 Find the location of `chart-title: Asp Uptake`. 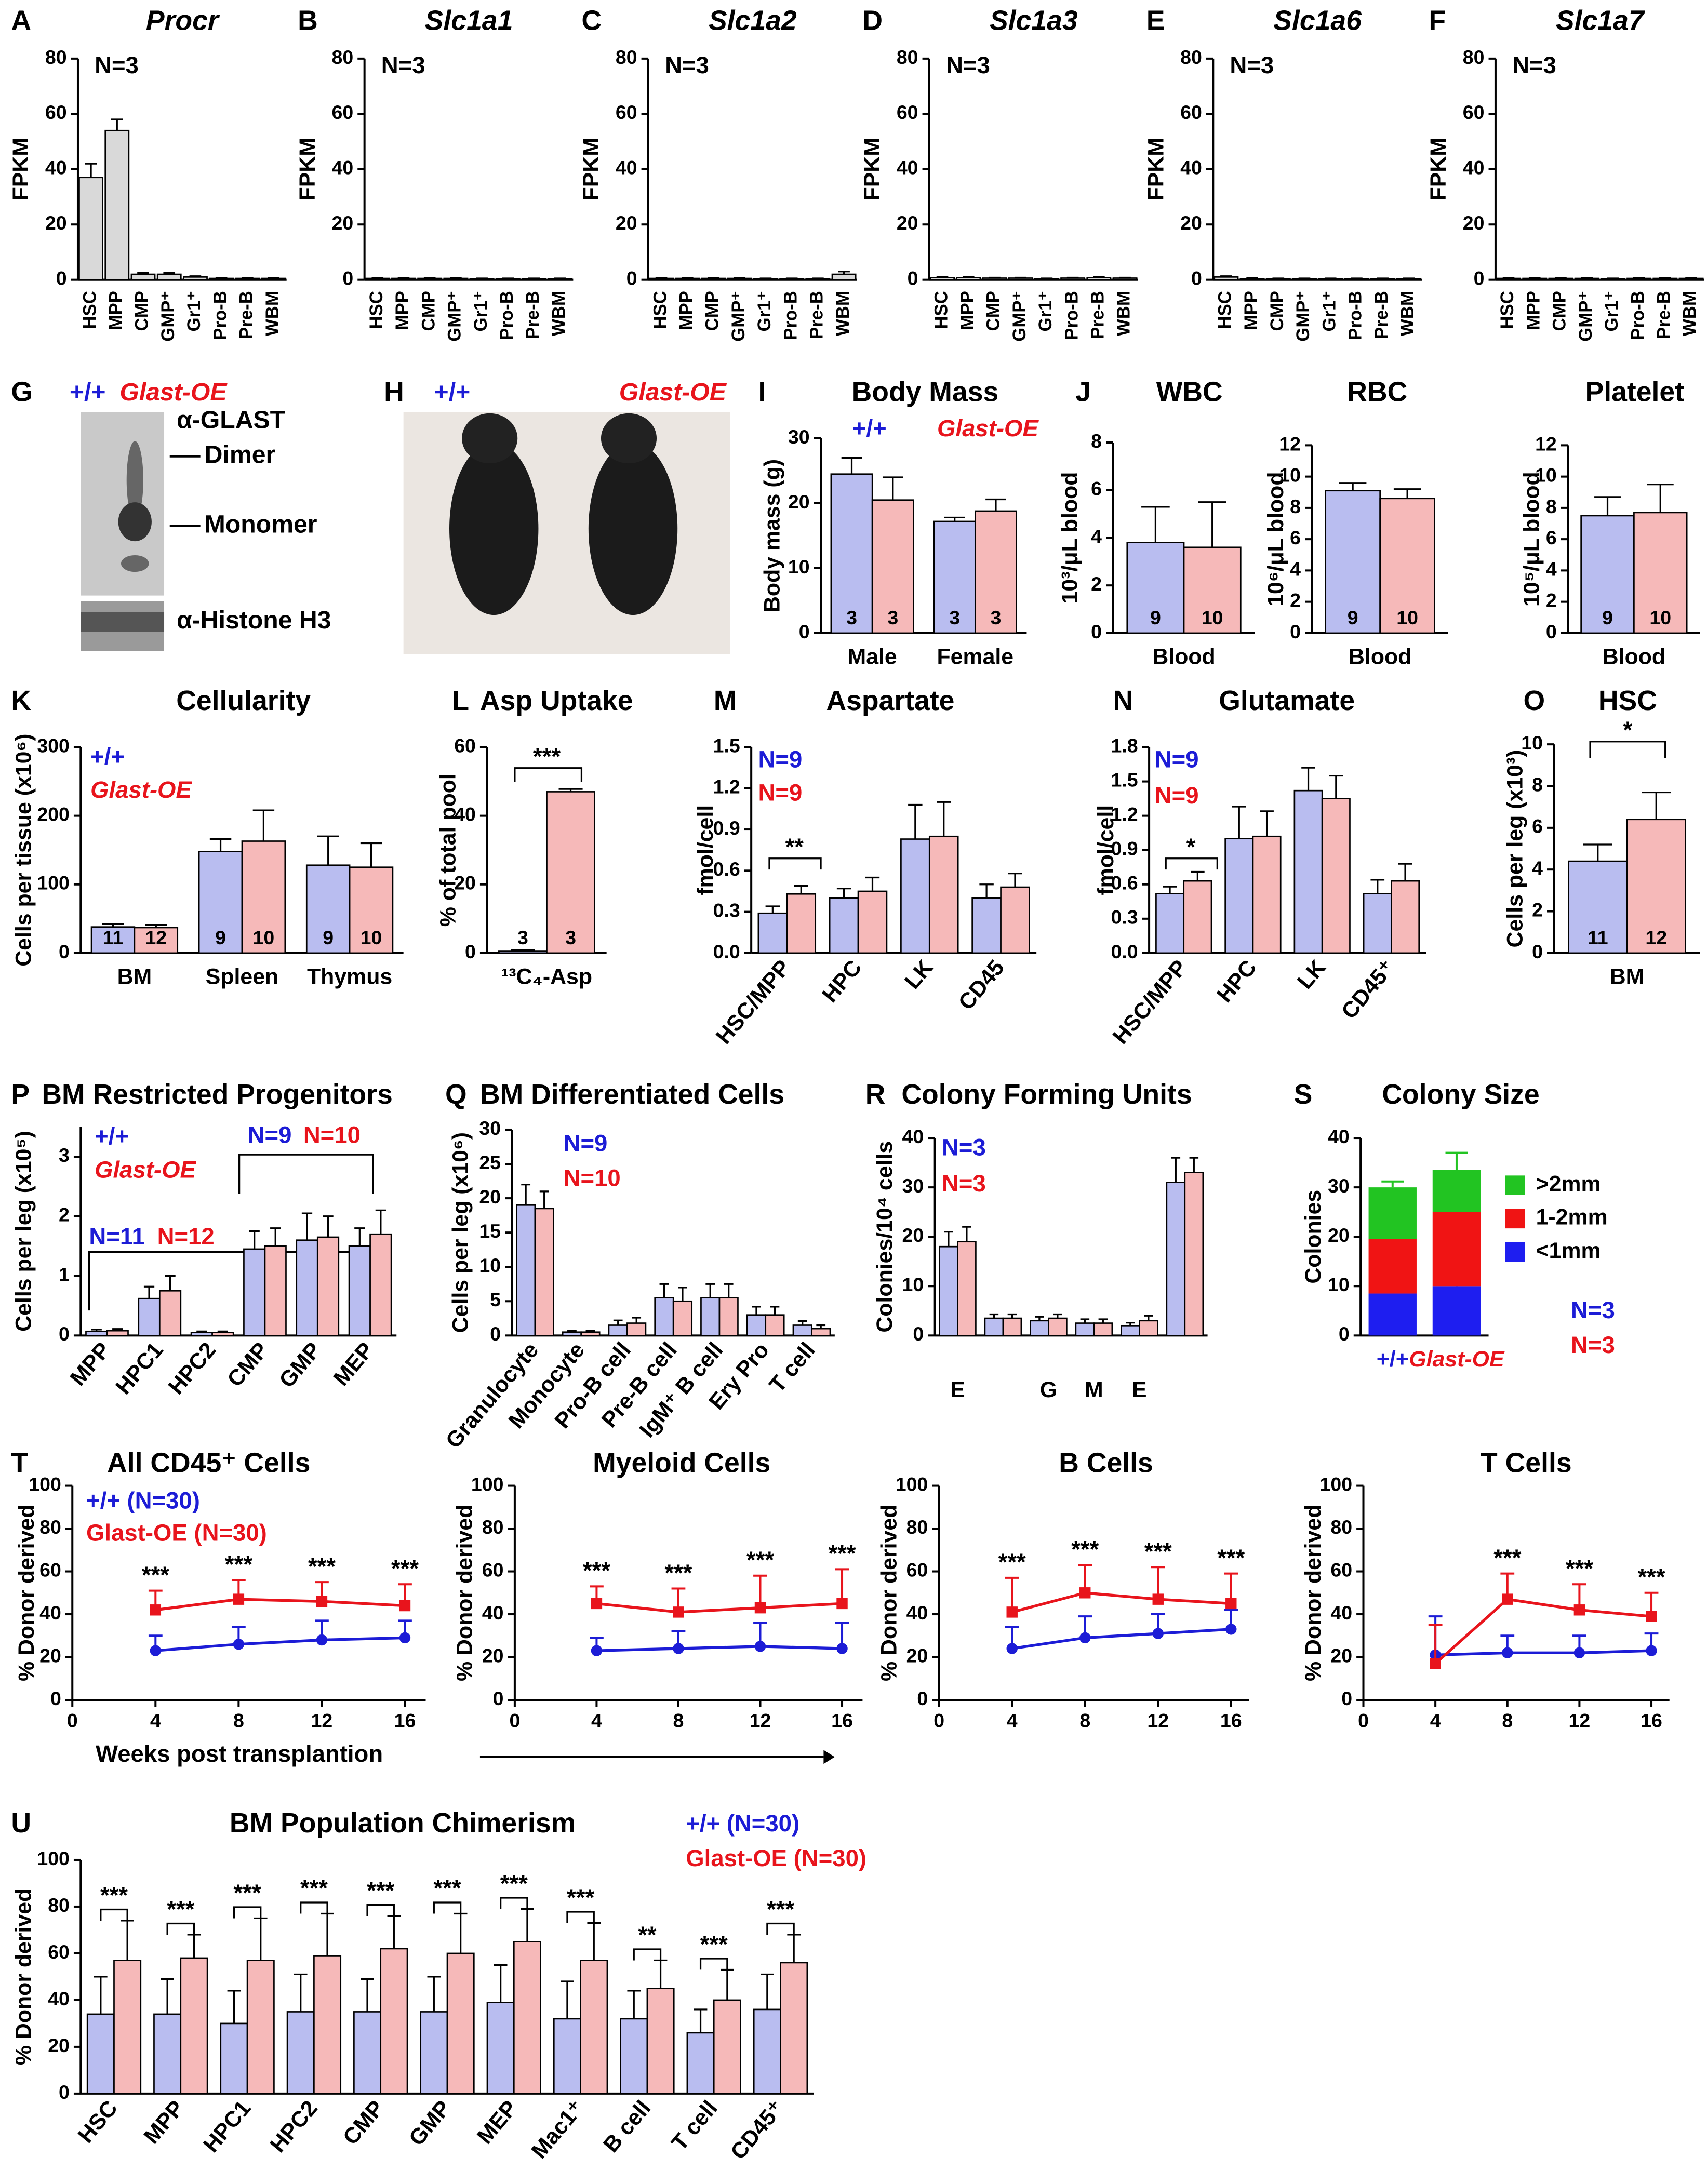

chart-title: Asp Uptake is located at coordinates (556, 701).